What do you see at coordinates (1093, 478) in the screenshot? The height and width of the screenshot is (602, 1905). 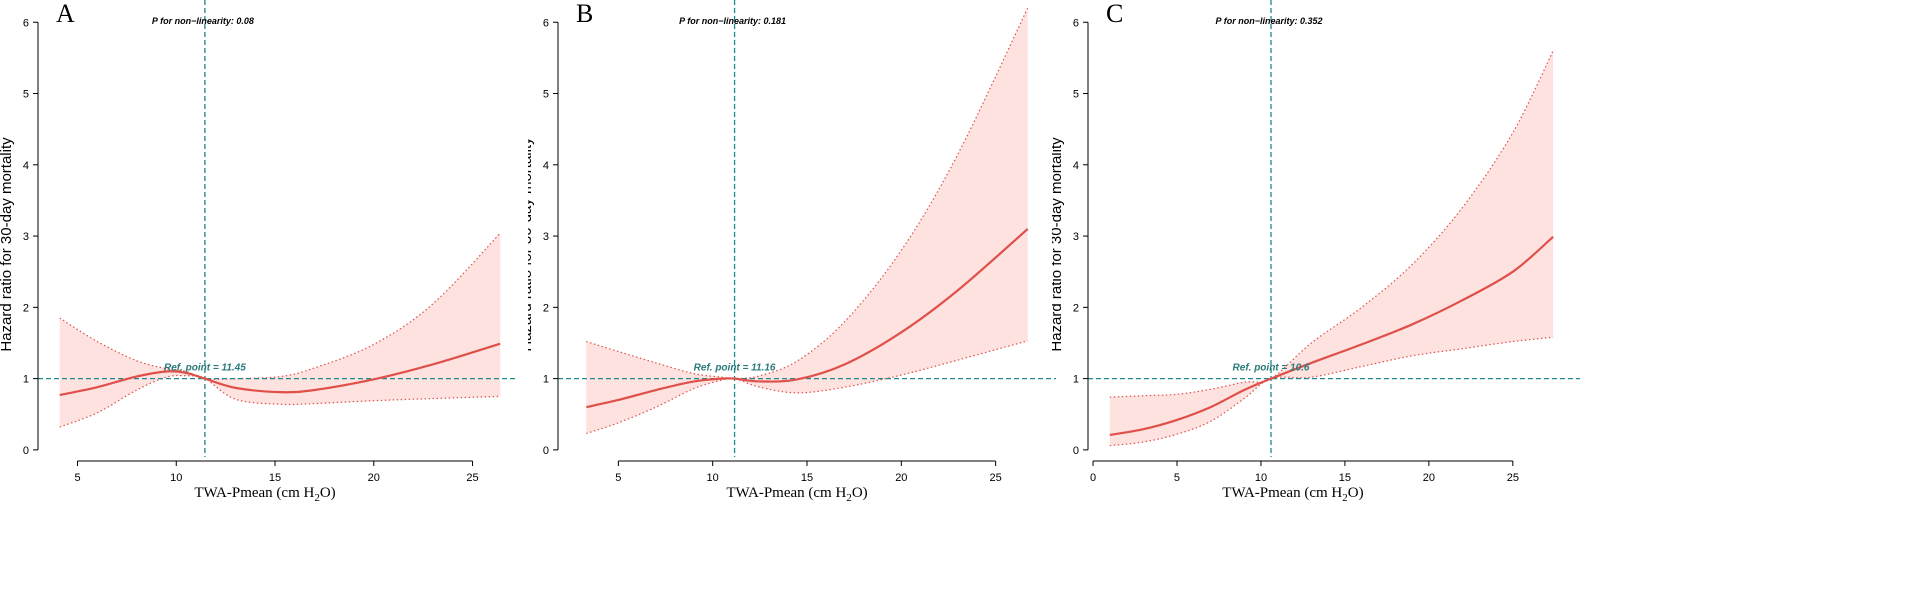 I see `x-tick-label: 0` at bounding box center [1093, 478].